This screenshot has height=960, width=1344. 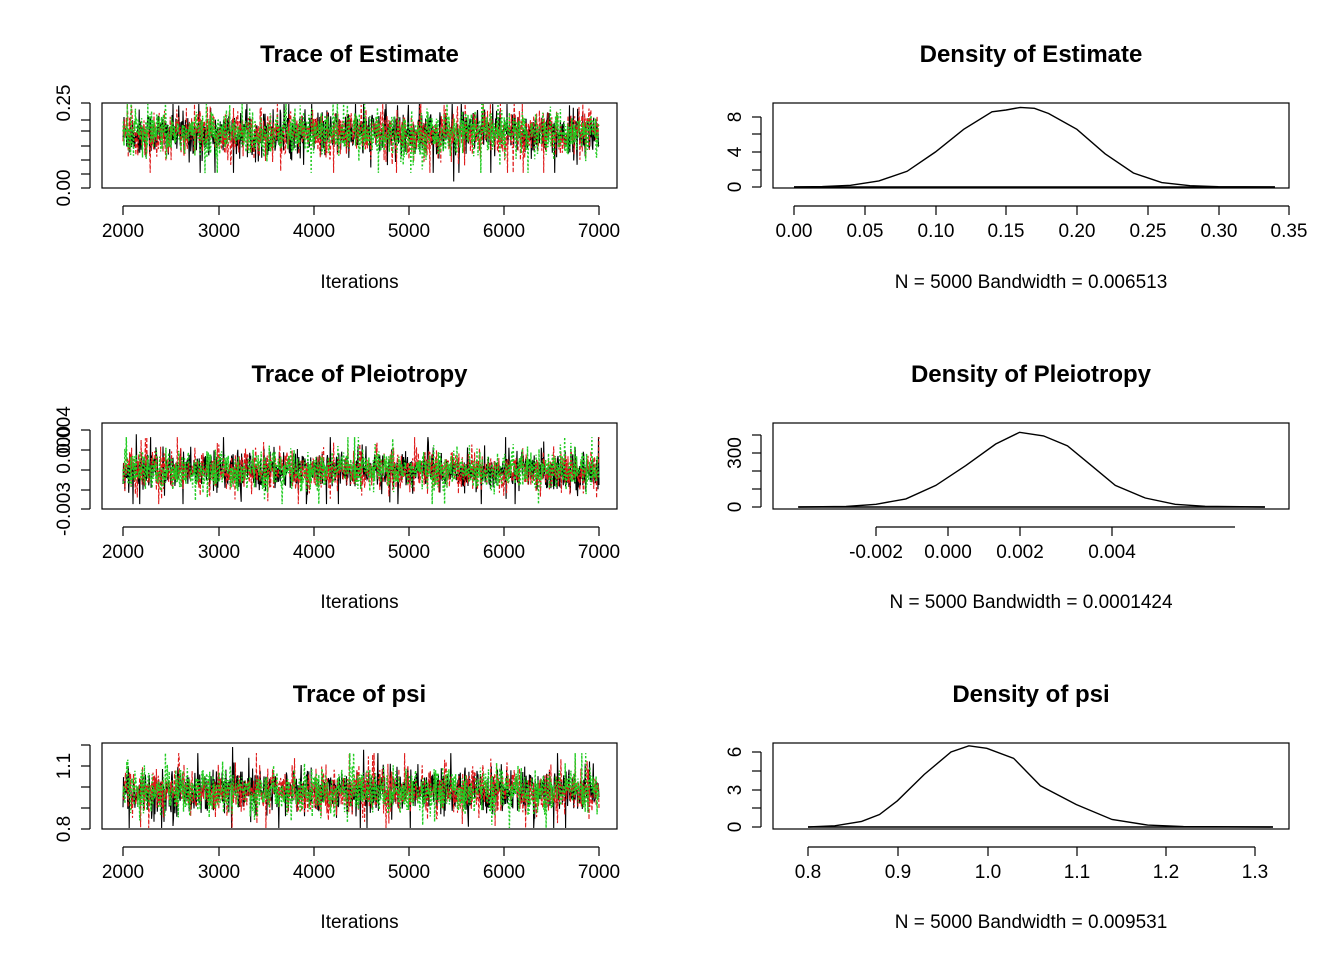 I want to click on x-tick-label: 0.30, so click(x=1219, y=231).